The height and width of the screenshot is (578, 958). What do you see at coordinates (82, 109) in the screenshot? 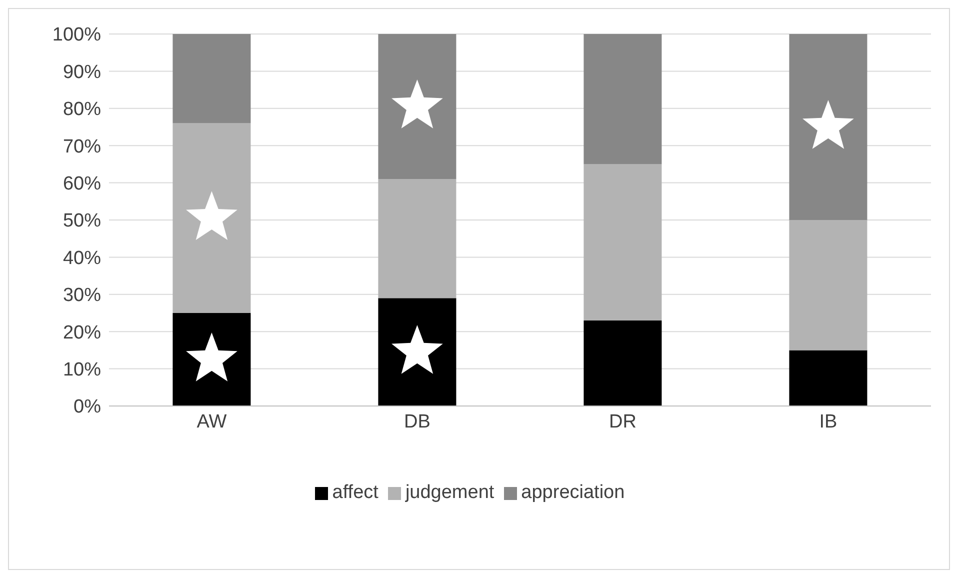
I see `y-tick-label: 80%` at bounding box center [82, 109].